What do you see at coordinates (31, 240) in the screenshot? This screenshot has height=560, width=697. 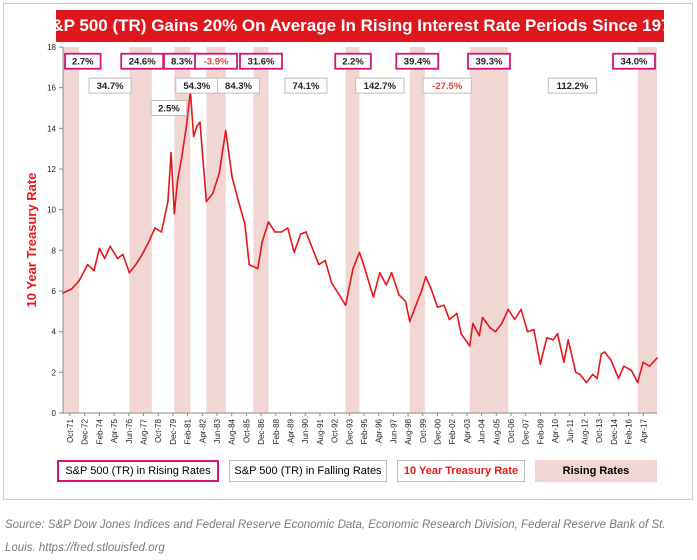 I see `y-axis-label: 10 Year Treasury Rate` at bounding box center [31, 240].